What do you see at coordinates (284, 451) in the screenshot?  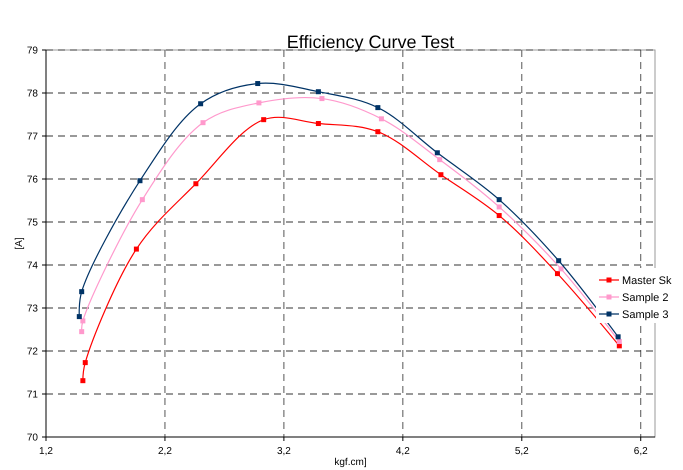 I see `x-tick-label: 3,2` at bounding box center [284, 451].